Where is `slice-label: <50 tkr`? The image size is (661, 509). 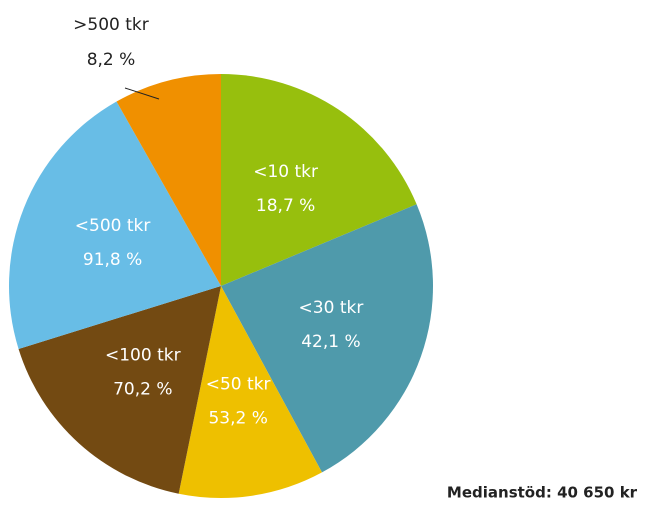 slice-label: <50 tkr is located at coordinates (238, 384).